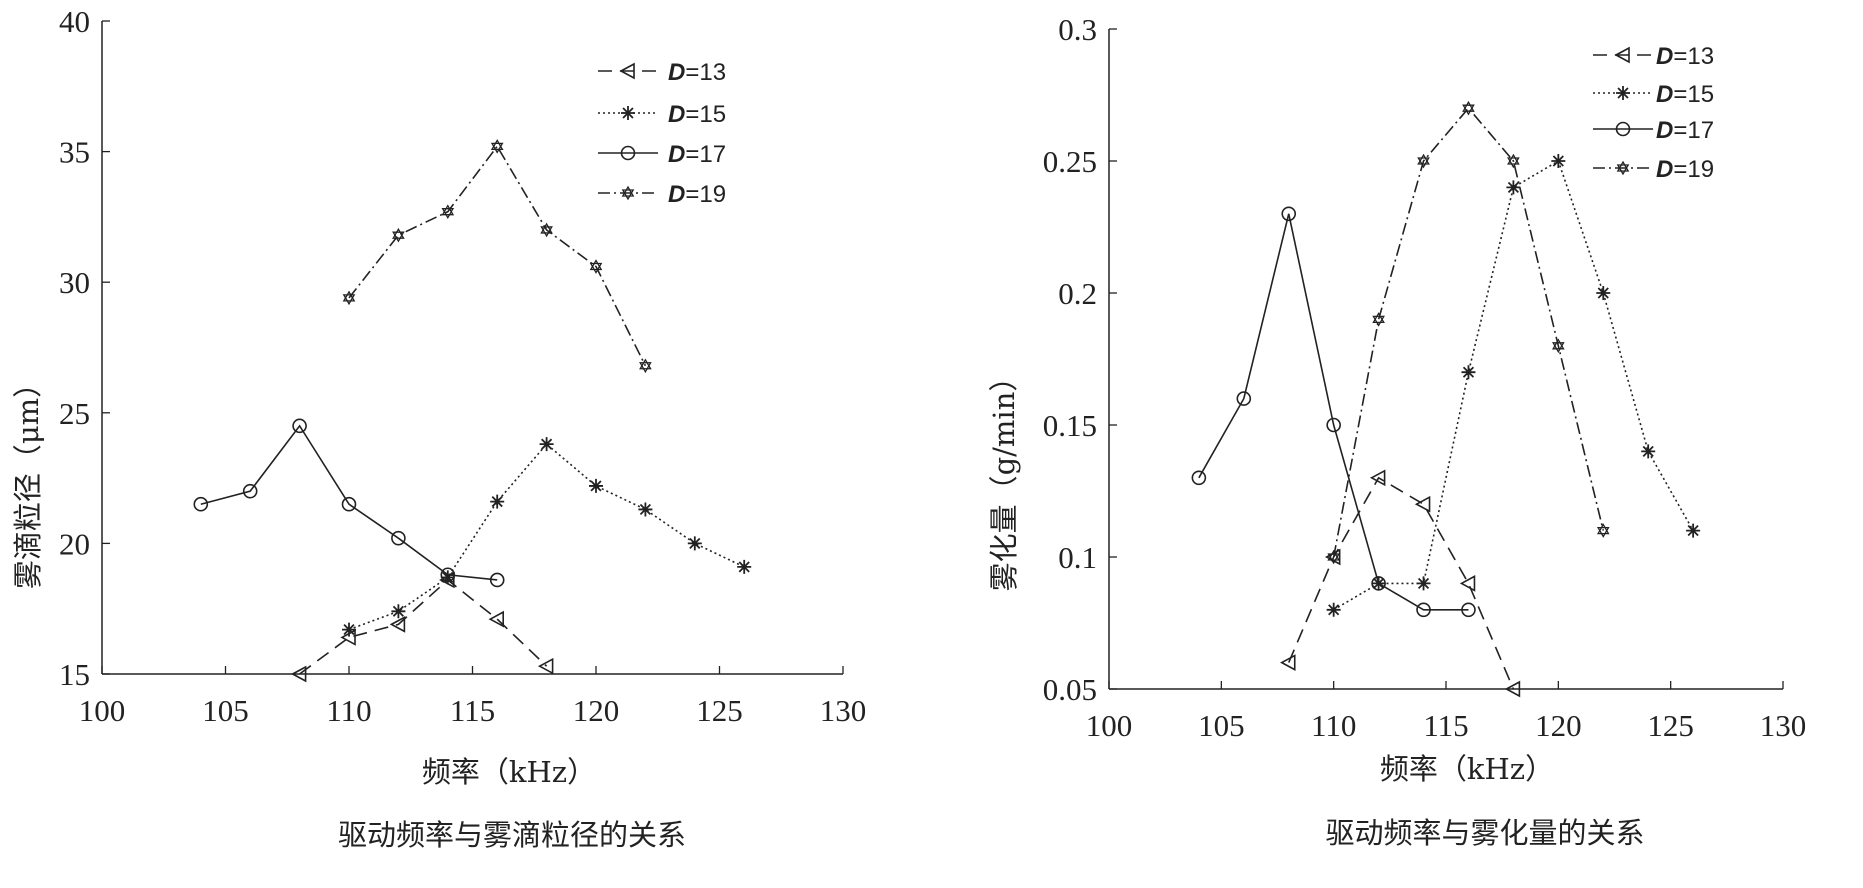 The image size is (1863, 888). I want to click on y-tick-label: 25, so click(74, 413).